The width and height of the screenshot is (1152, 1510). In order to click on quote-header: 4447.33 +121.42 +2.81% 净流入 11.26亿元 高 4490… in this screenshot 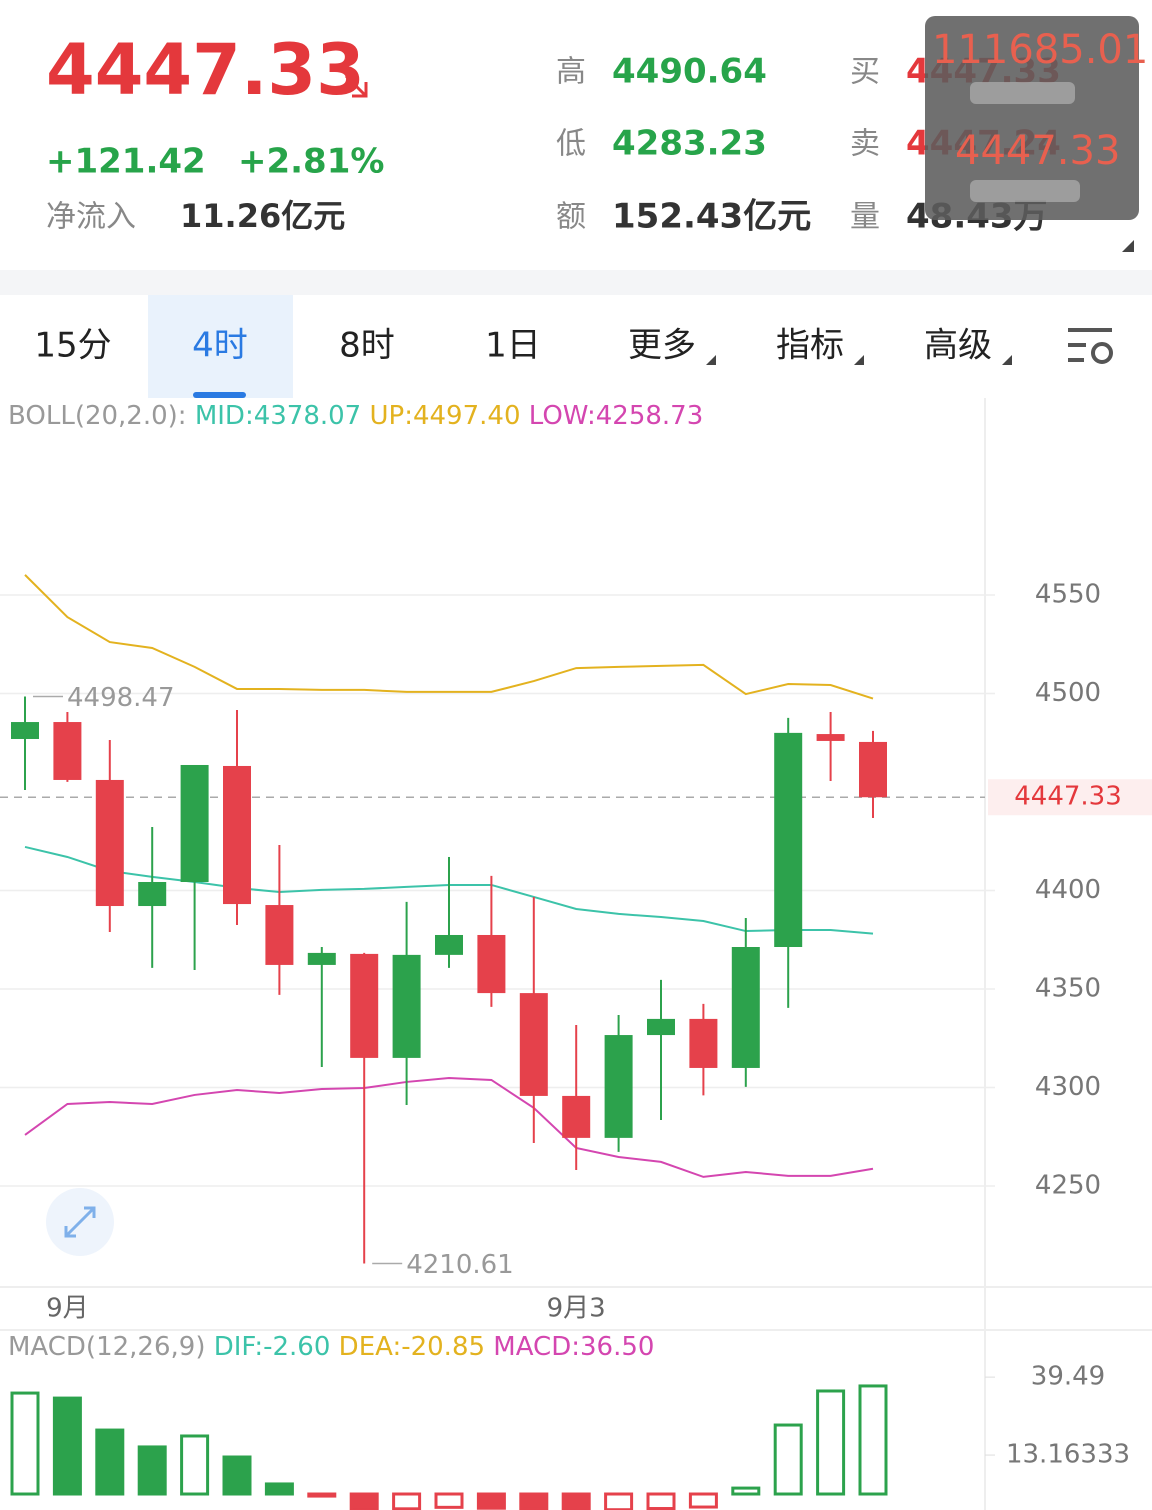, I will do `click(553, 132)`.